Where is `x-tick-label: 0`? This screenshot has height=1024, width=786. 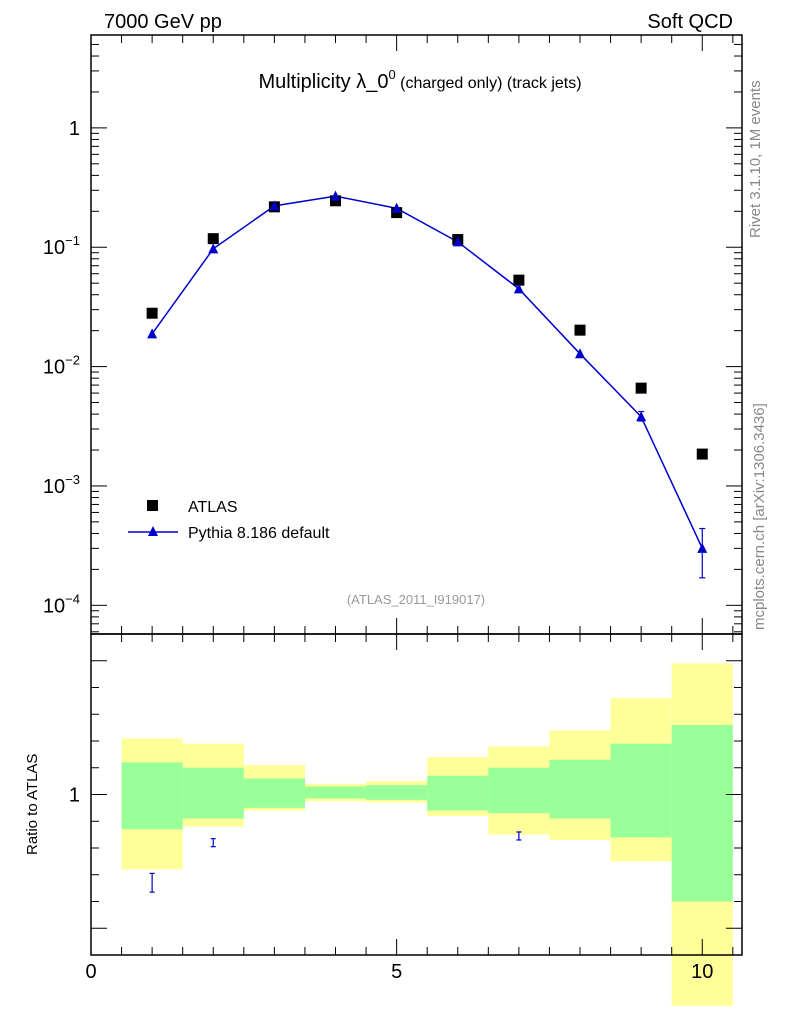
x-tick-label: 0 is located at coordinates (90, 972).